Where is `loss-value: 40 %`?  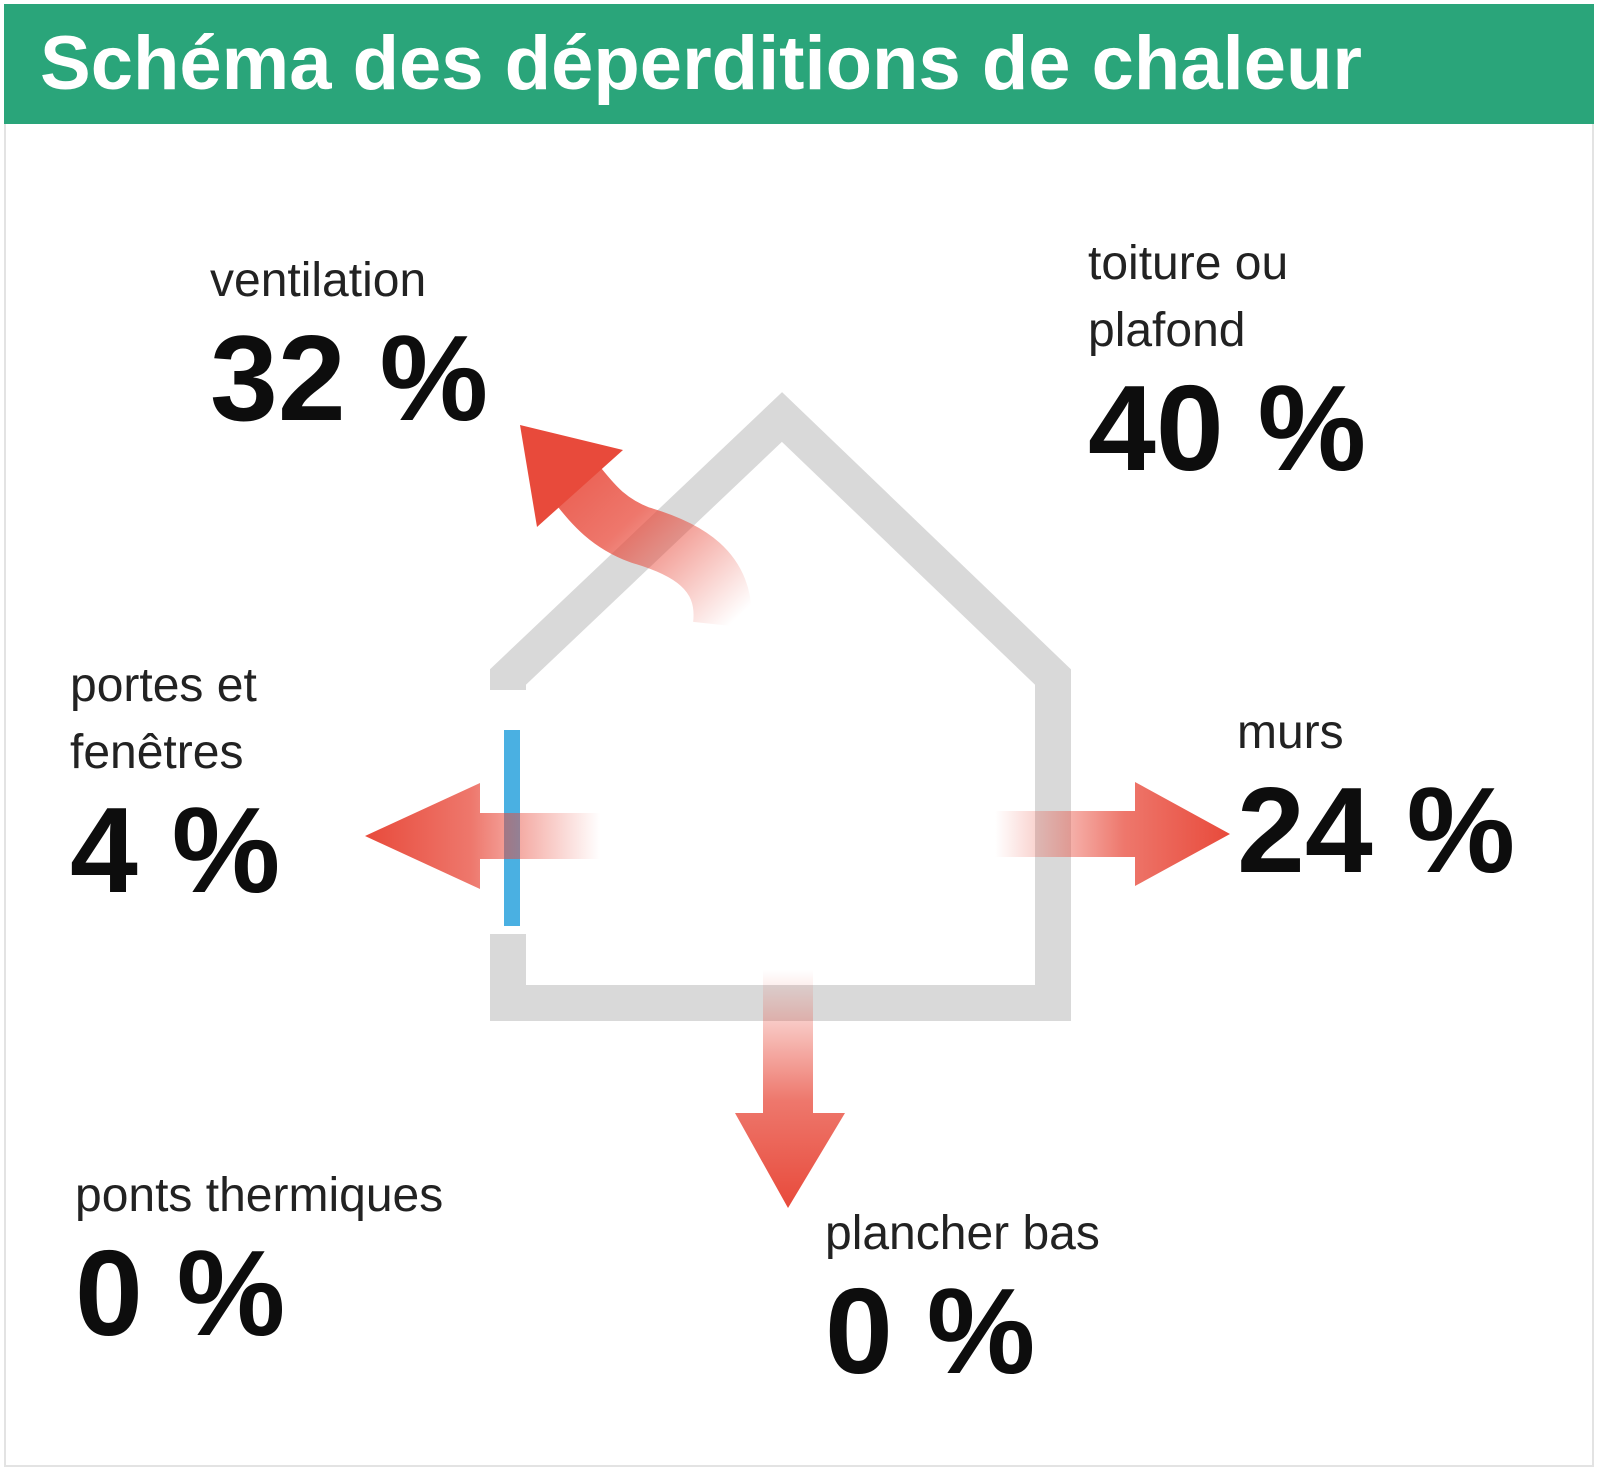 loss-value: 40 % is located at coordinates (1227, 428).